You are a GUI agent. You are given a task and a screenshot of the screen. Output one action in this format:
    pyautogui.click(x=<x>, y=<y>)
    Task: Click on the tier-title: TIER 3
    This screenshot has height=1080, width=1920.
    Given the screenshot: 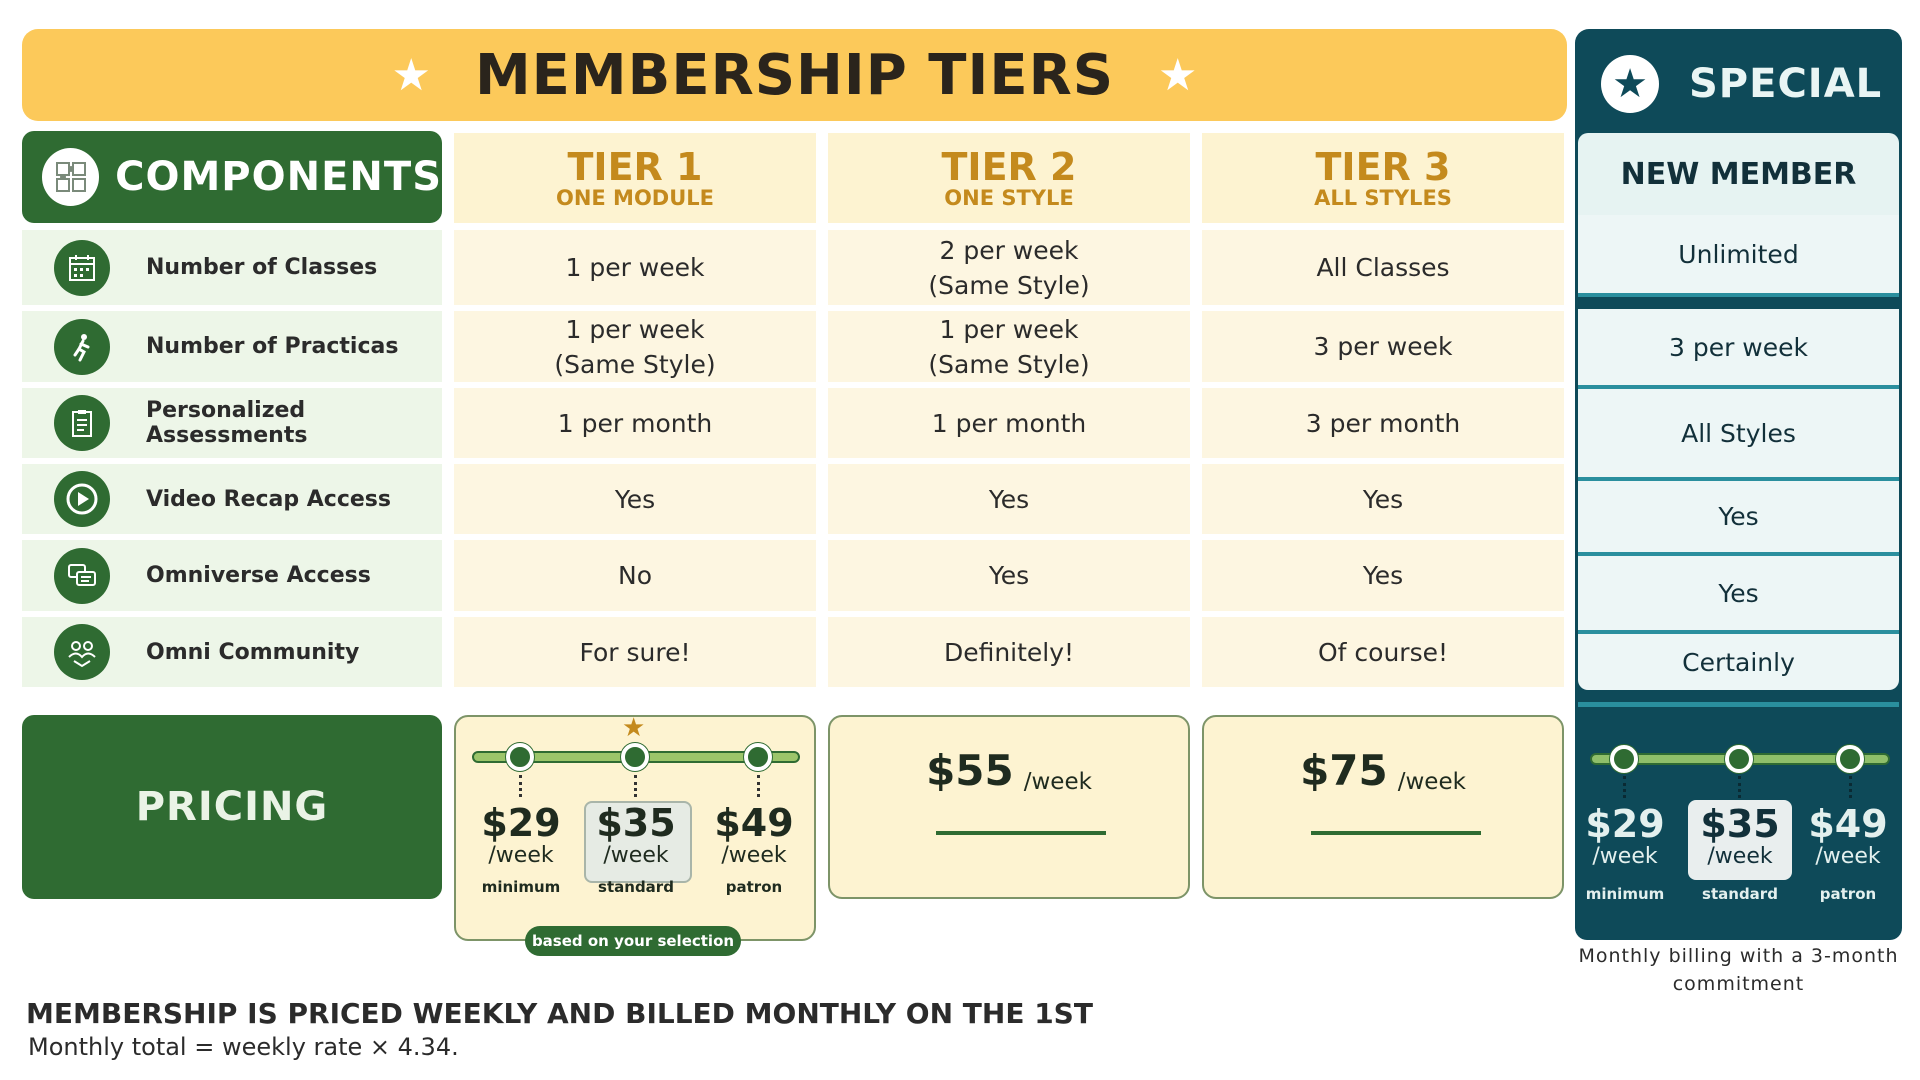 What is the action you would take?
    pyautogui.click(x=1383, y=167)
    